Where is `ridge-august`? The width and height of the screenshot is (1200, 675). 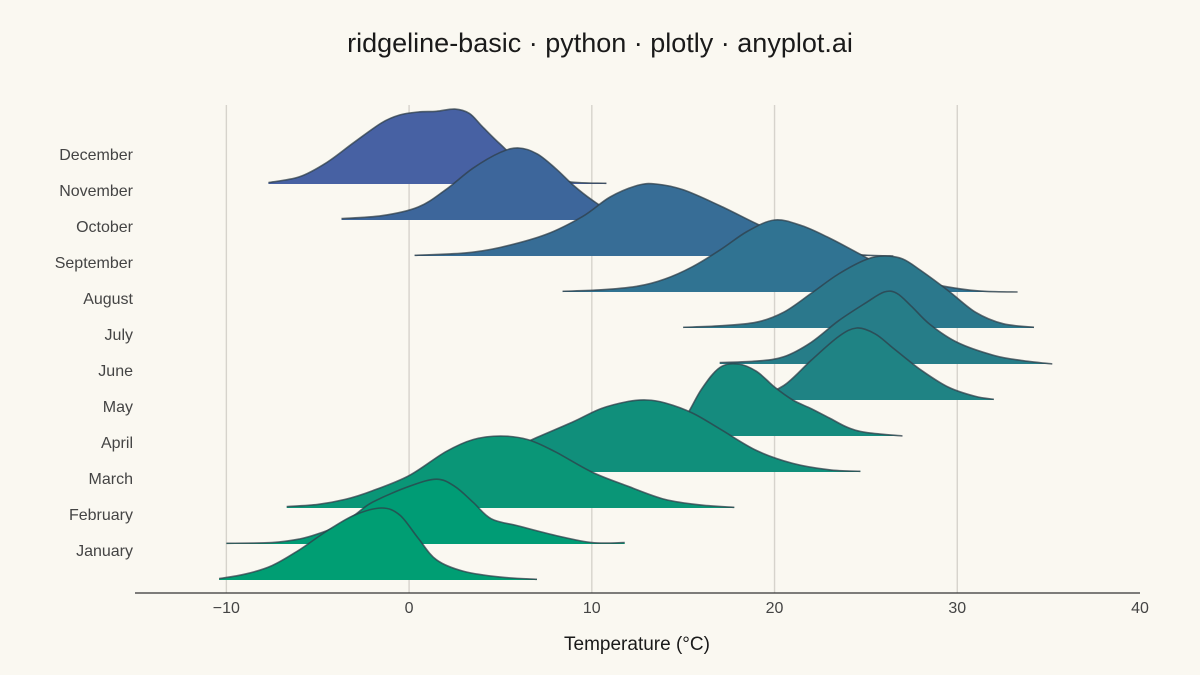 ridge-august is located at coordinates (859, 292).